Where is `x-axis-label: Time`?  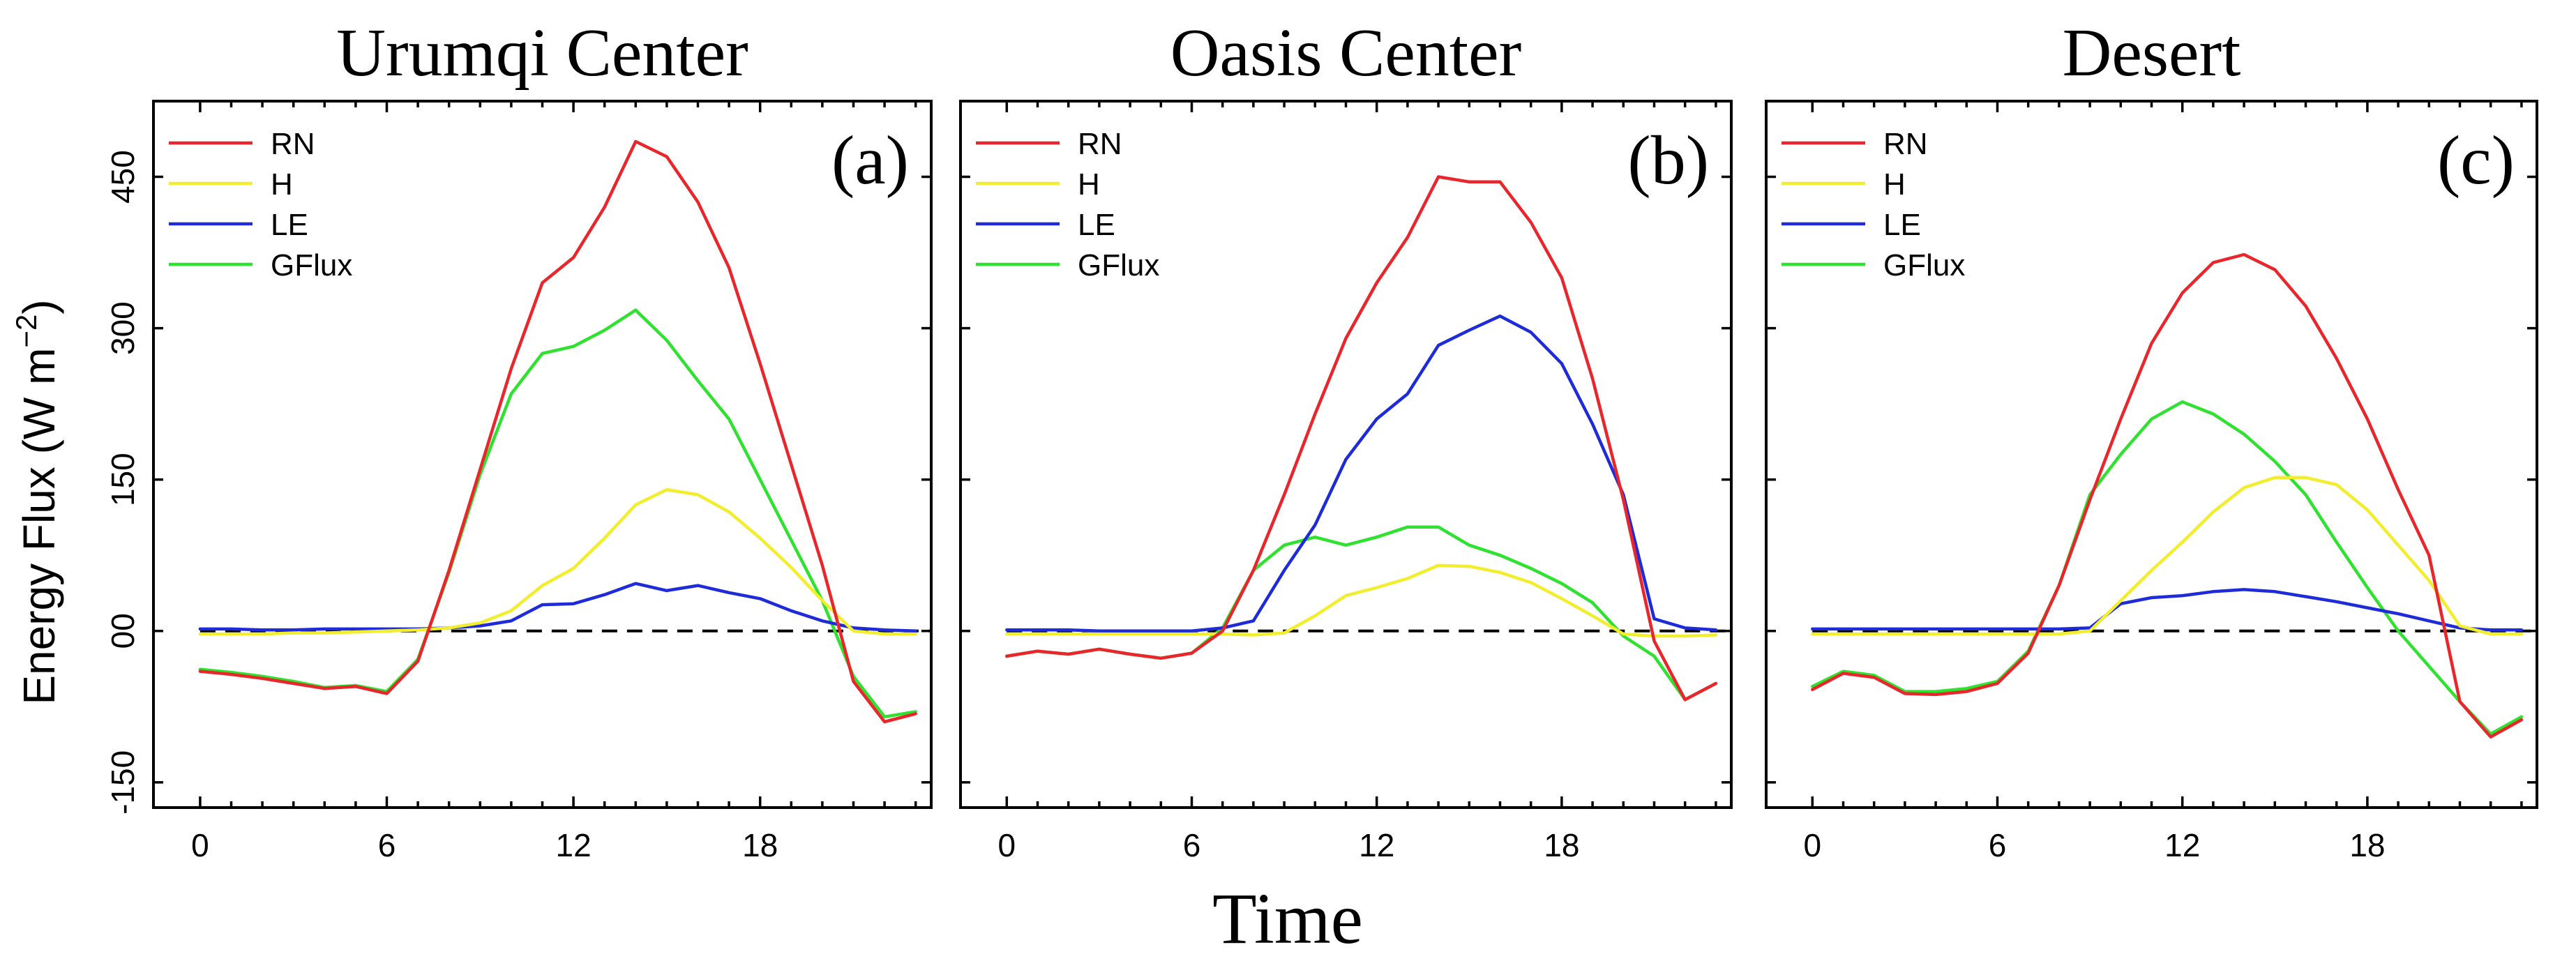
x-axis-label: Time is located at coordinates (1287, 919).